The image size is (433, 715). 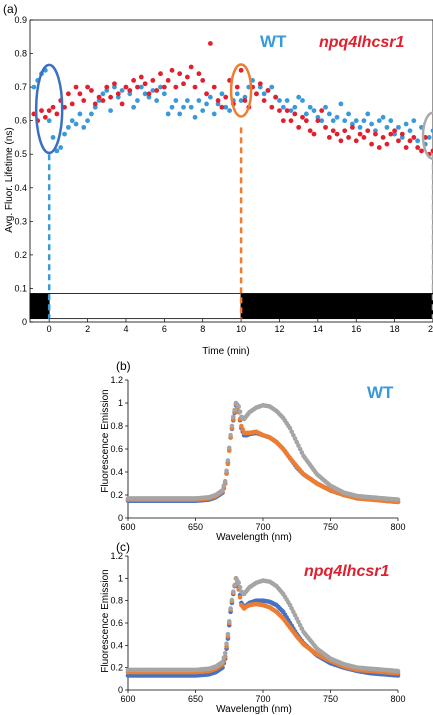 I want to click on x-tick-label: 800, so click(x=397, y=527).